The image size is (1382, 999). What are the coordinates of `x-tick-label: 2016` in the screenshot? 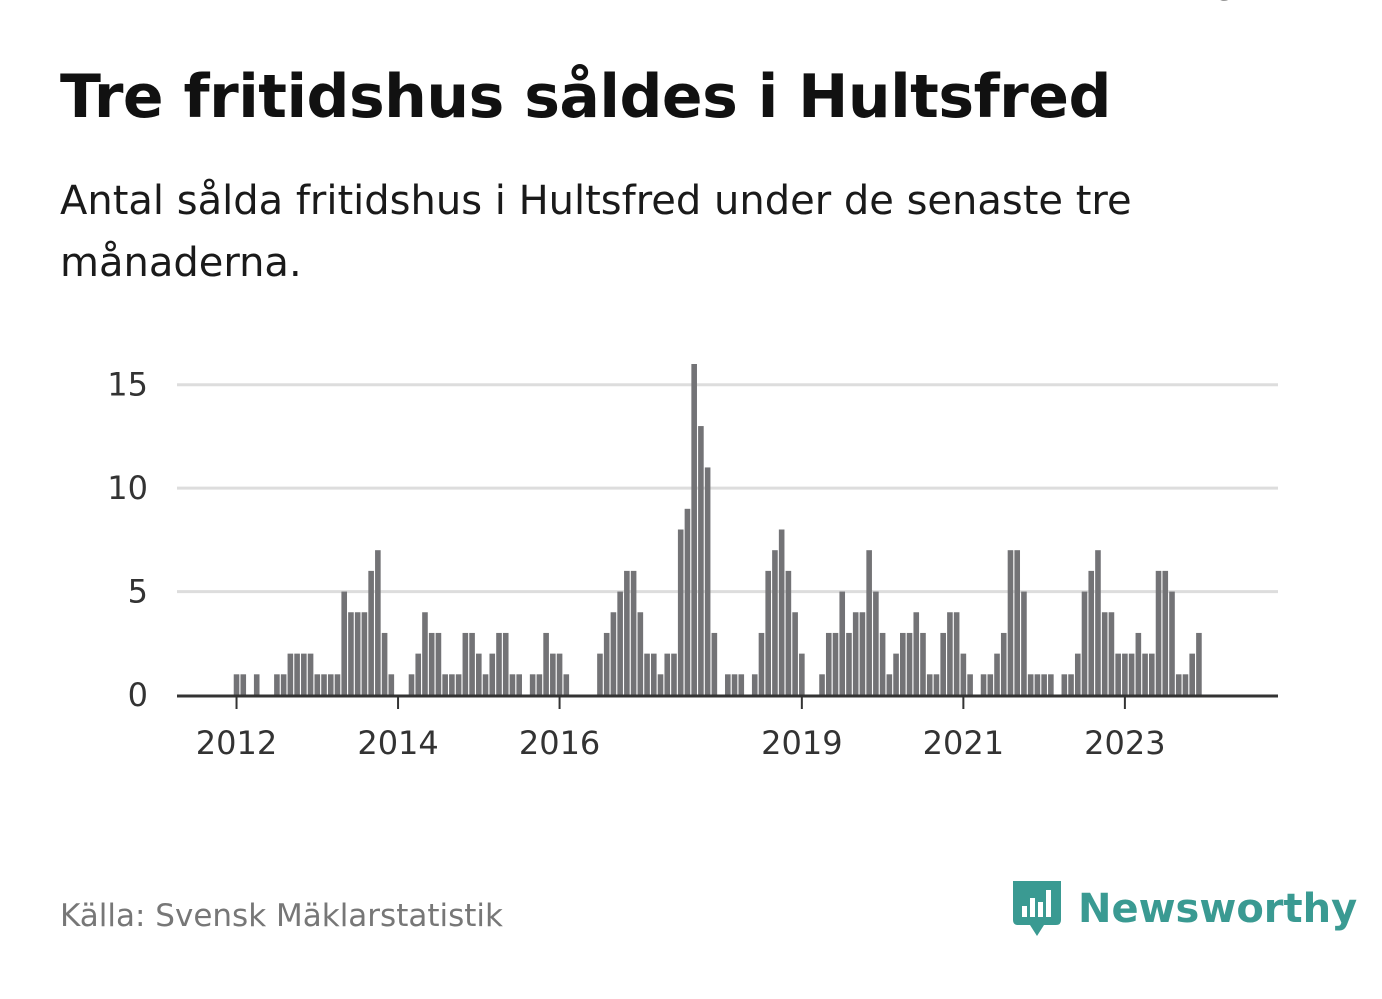 It's located at (559, 743).